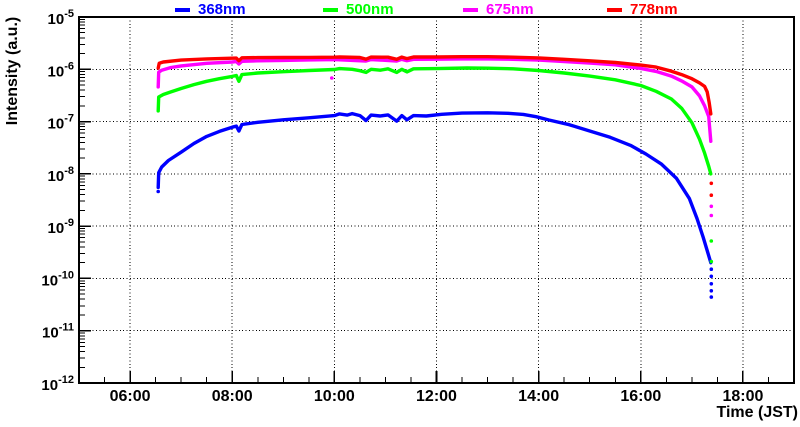 This screenshot has width=800, height=427. What do you see at coordinates (61, 175) in the screenshot?
I see `y-tick-label: 10⁻⁸` at bounding box center [61, 175].